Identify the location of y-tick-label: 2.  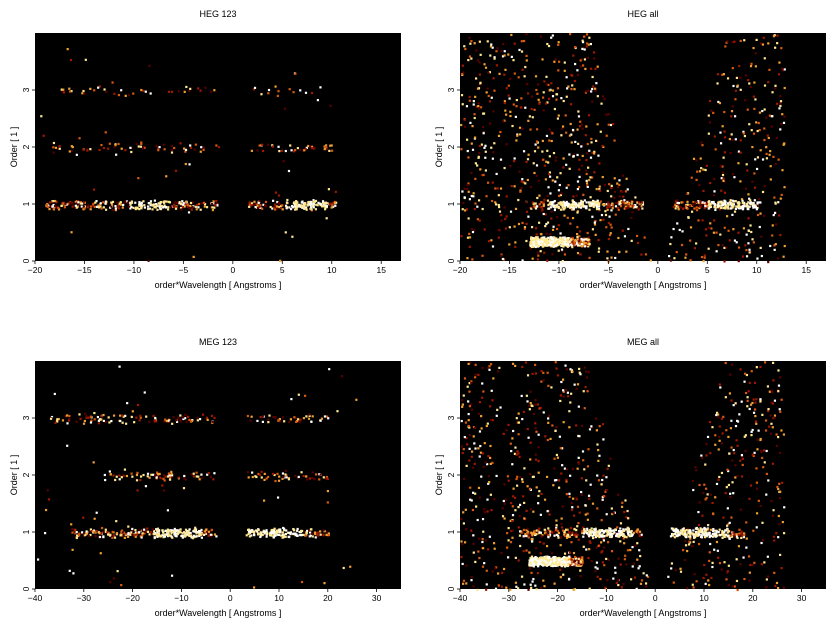
(451, 146).